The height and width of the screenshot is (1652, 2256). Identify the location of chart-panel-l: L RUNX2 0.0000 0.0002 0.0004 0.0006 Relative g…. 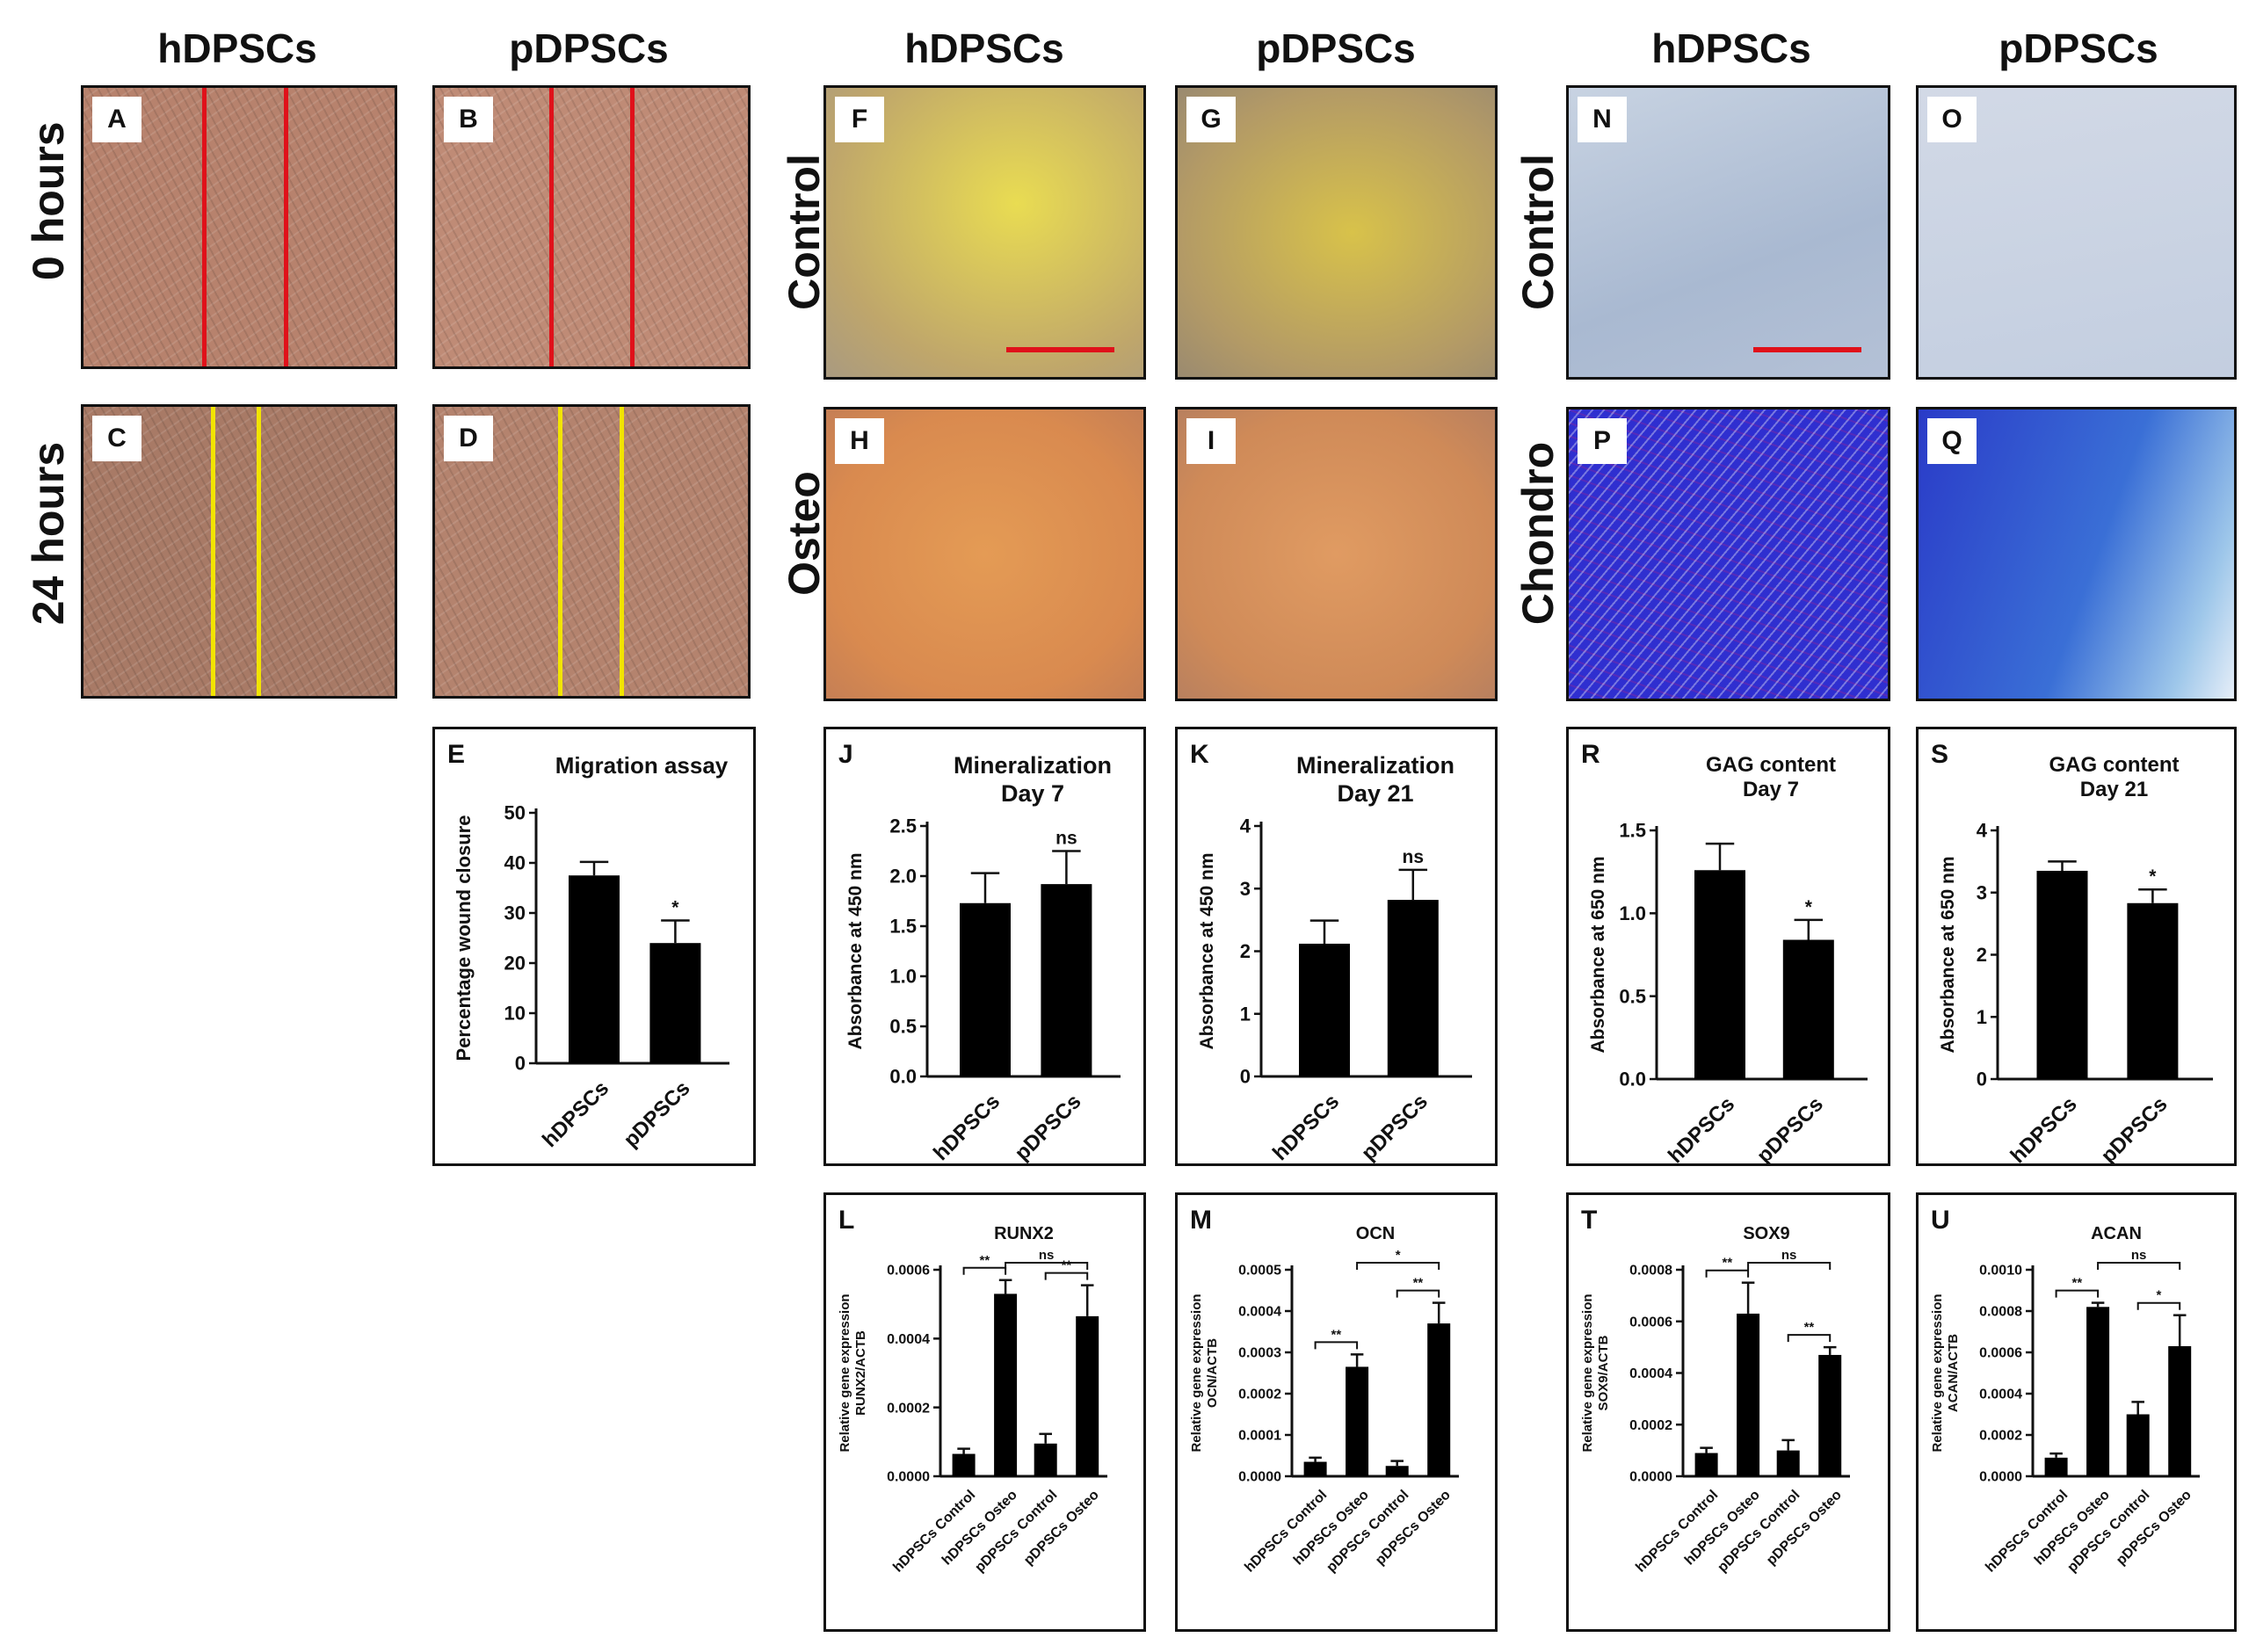
(985, 1412).